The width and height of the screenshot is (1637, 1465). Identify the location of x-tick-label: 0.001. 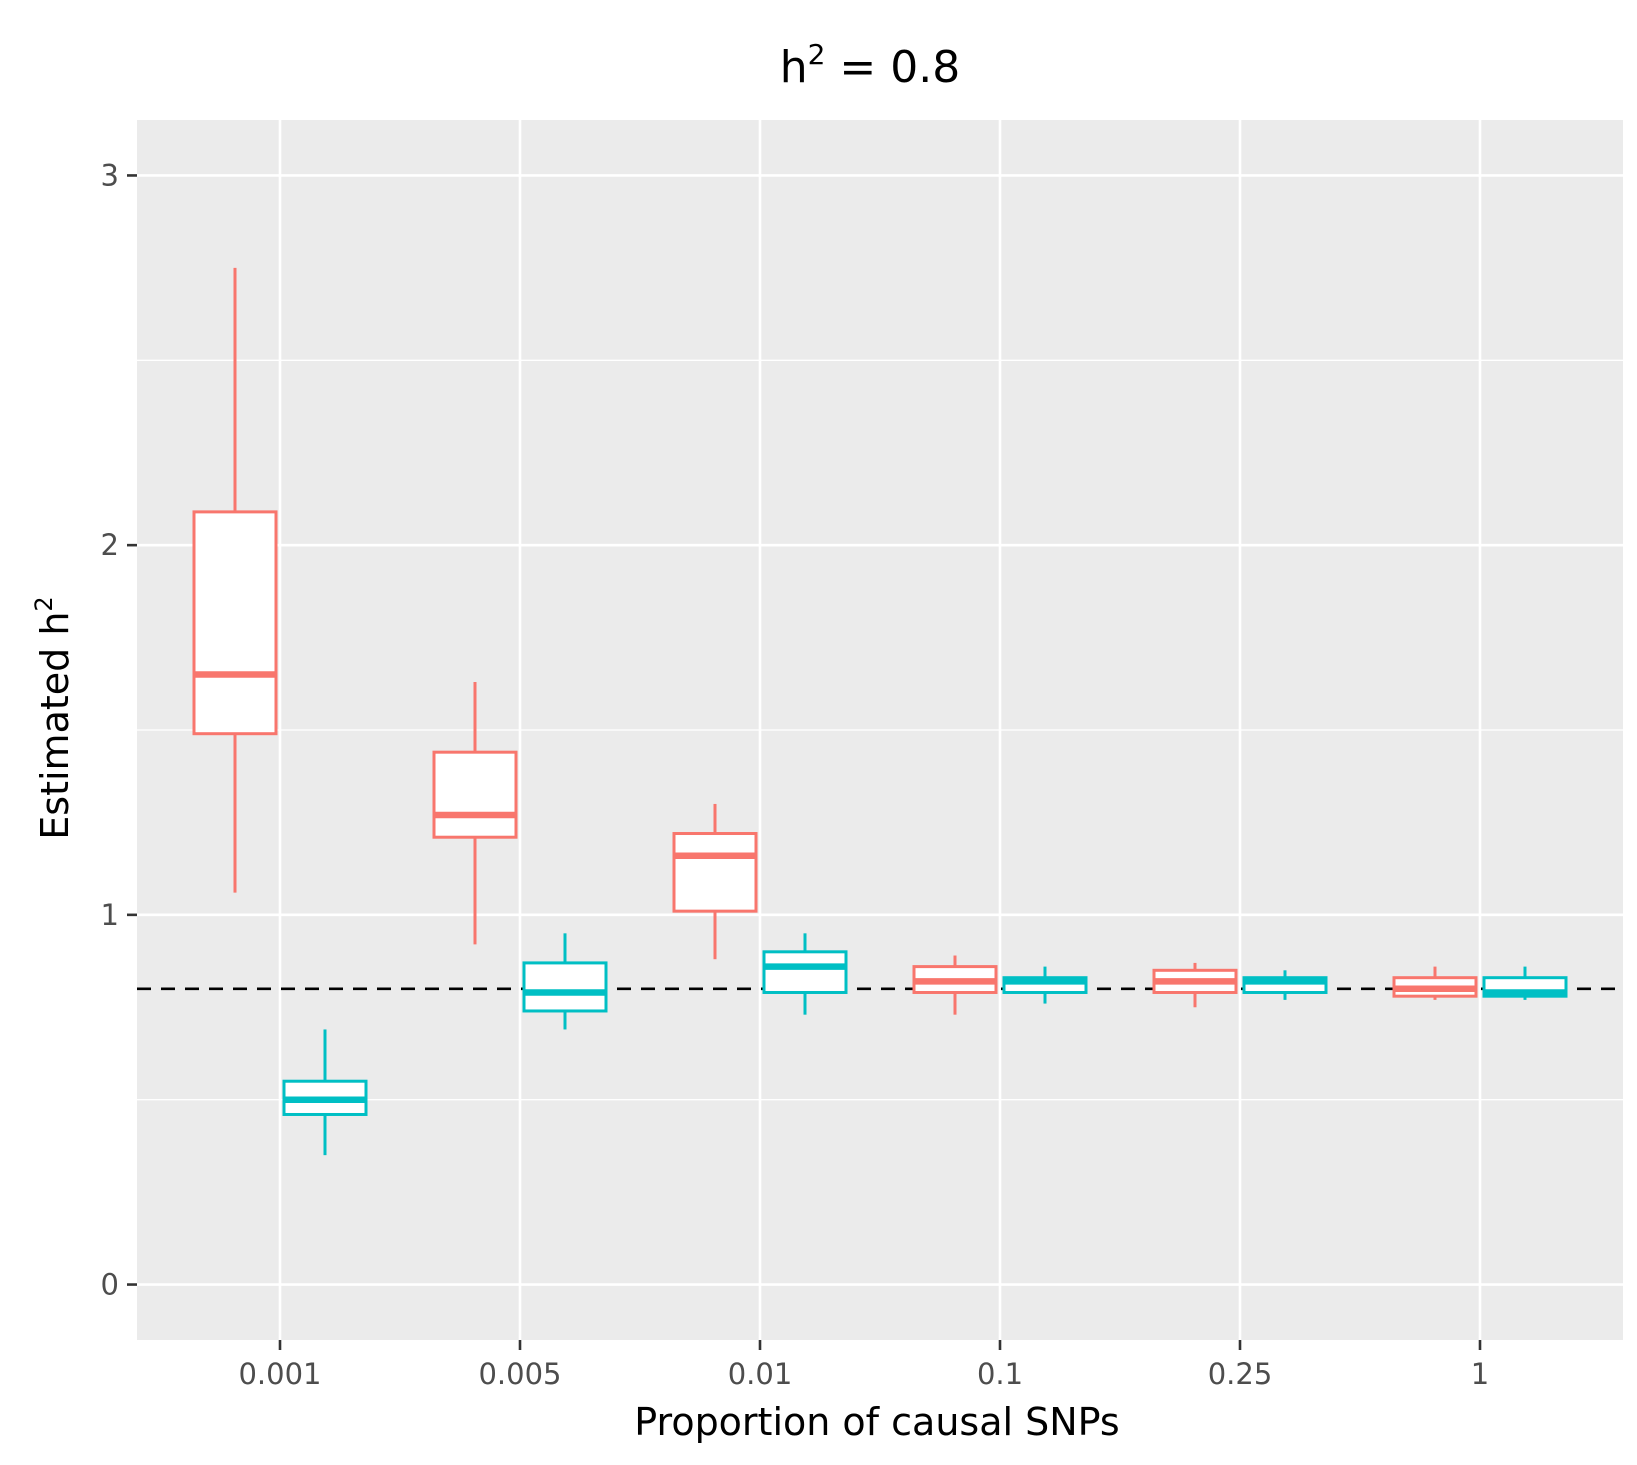
(279, 1374).